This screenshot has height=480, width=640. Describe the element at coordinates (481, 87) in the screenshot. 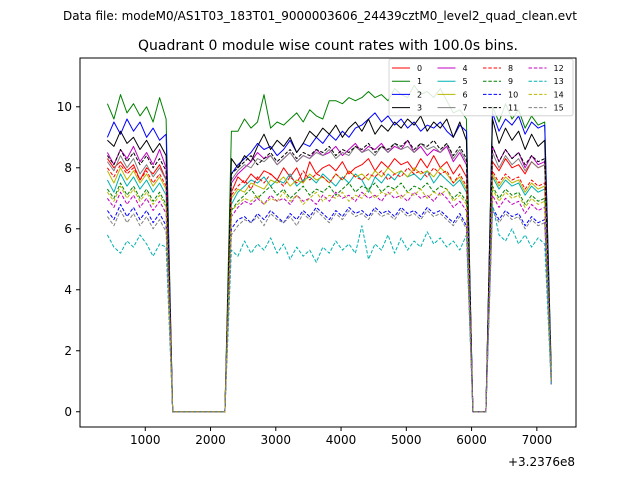

I see `legend-frame` at that location.